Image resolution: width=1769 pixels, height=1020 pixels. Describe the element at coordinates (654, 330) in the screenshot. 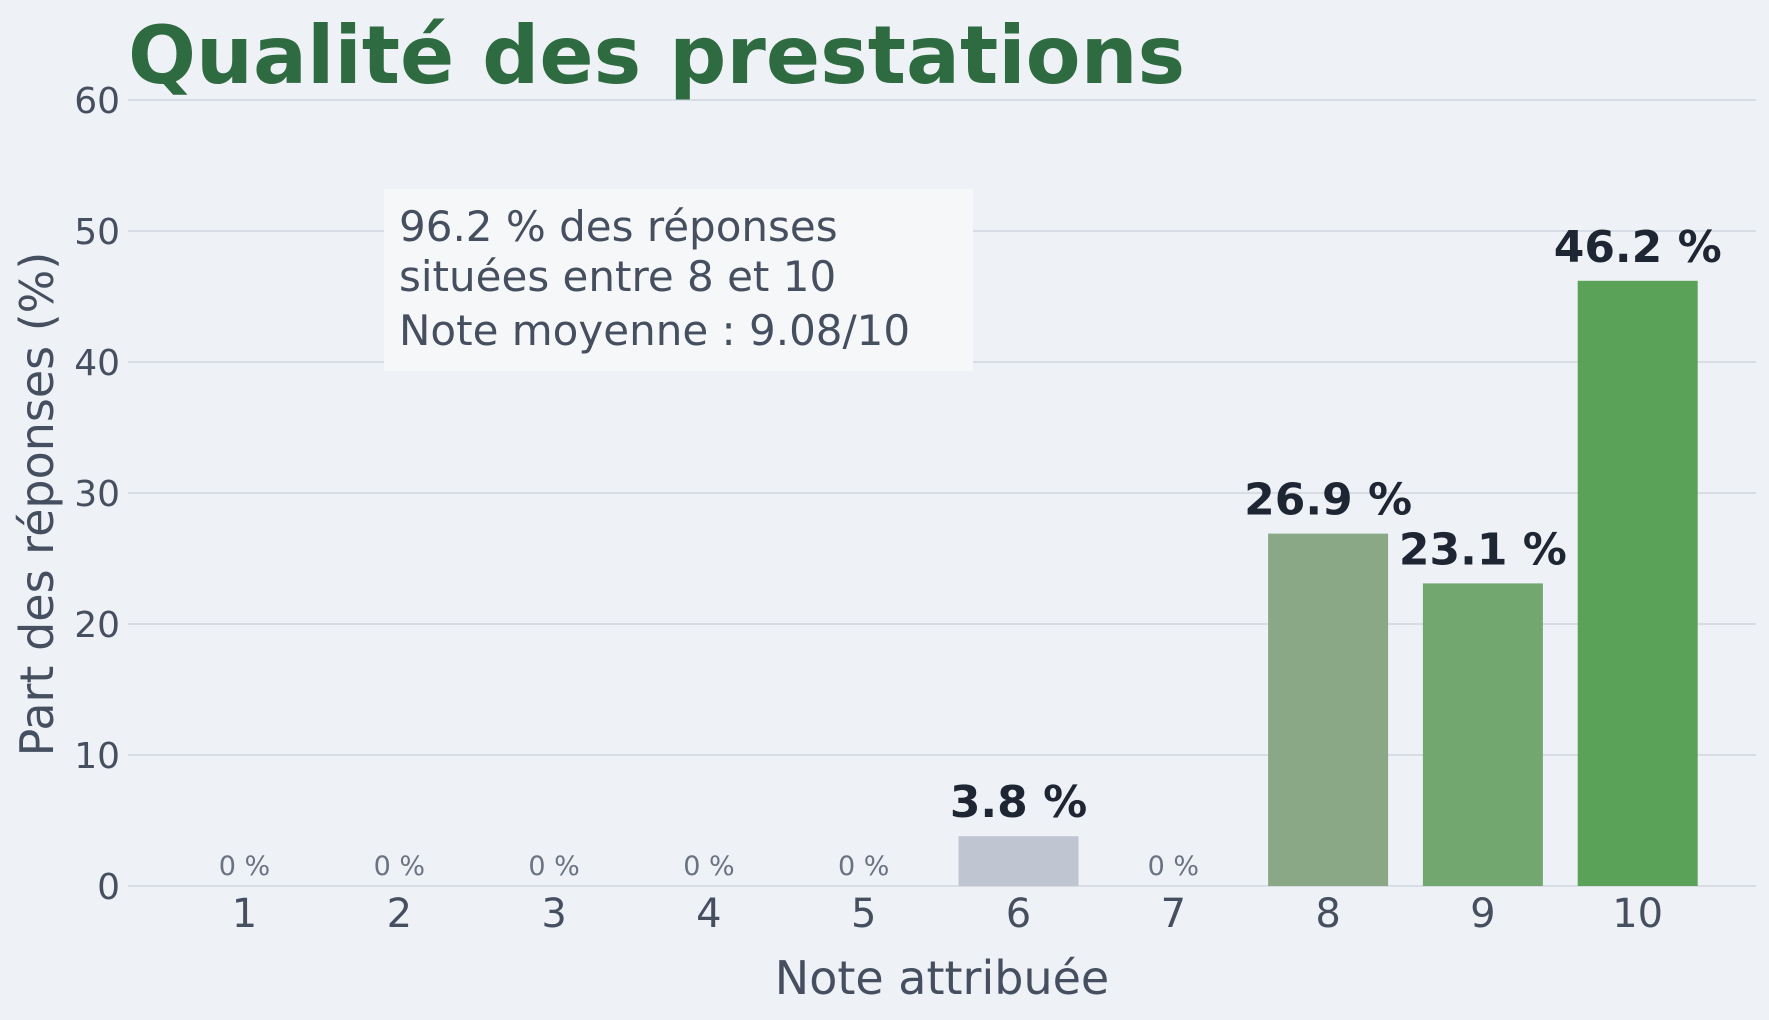

I see `annotation-line-3: Note moyenne : 9.08/10` at that location.